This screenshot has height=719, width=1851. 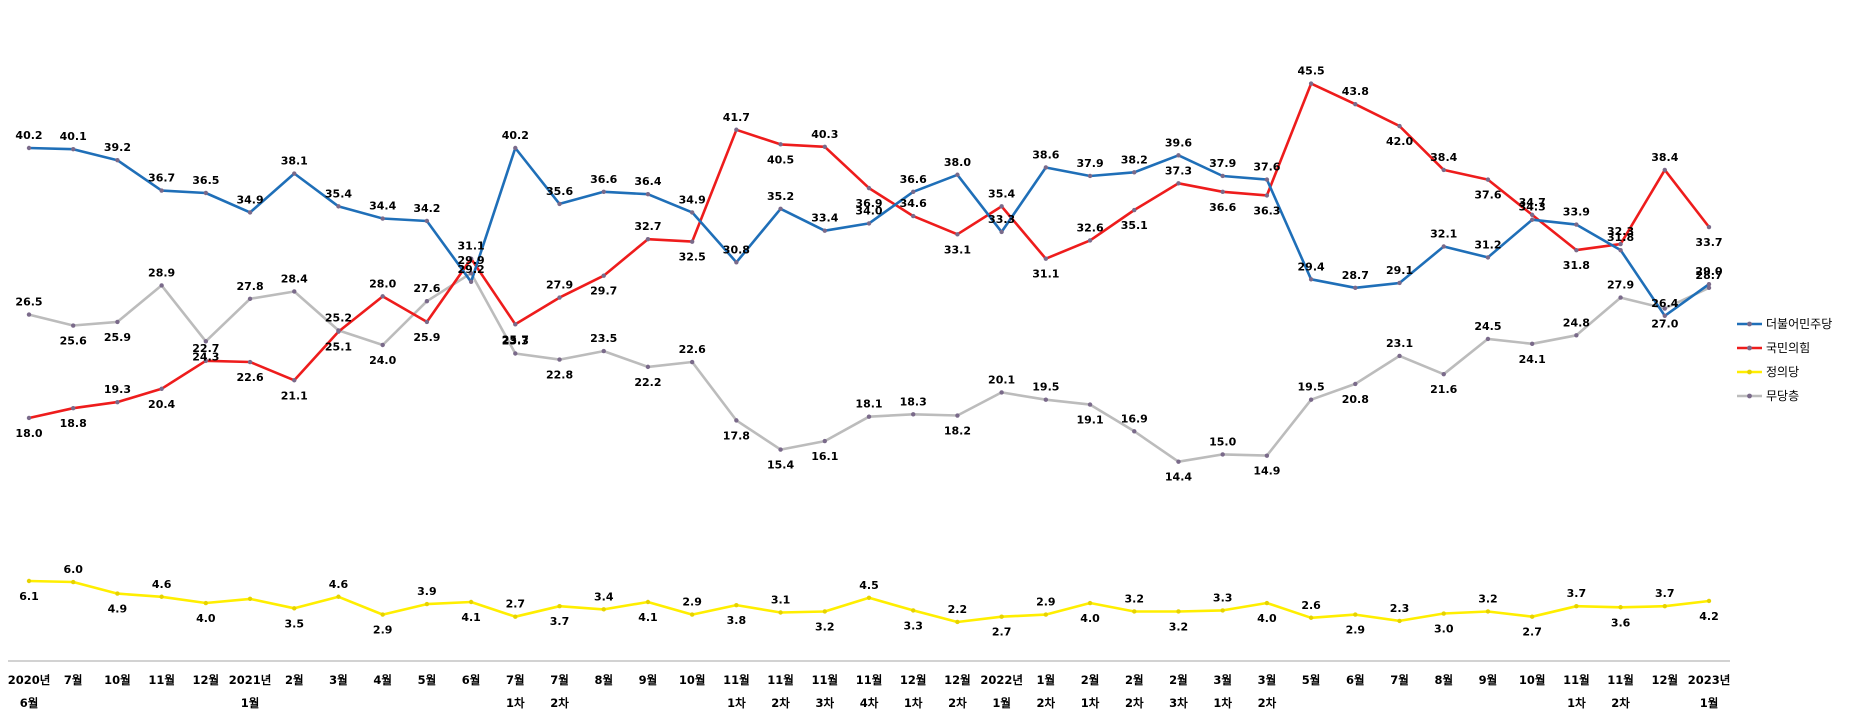 What do you see at coordinates (1001, 193) in the screenshot?
I see `data-label-ppp: 35.4` at bounding box center [1001, 193].